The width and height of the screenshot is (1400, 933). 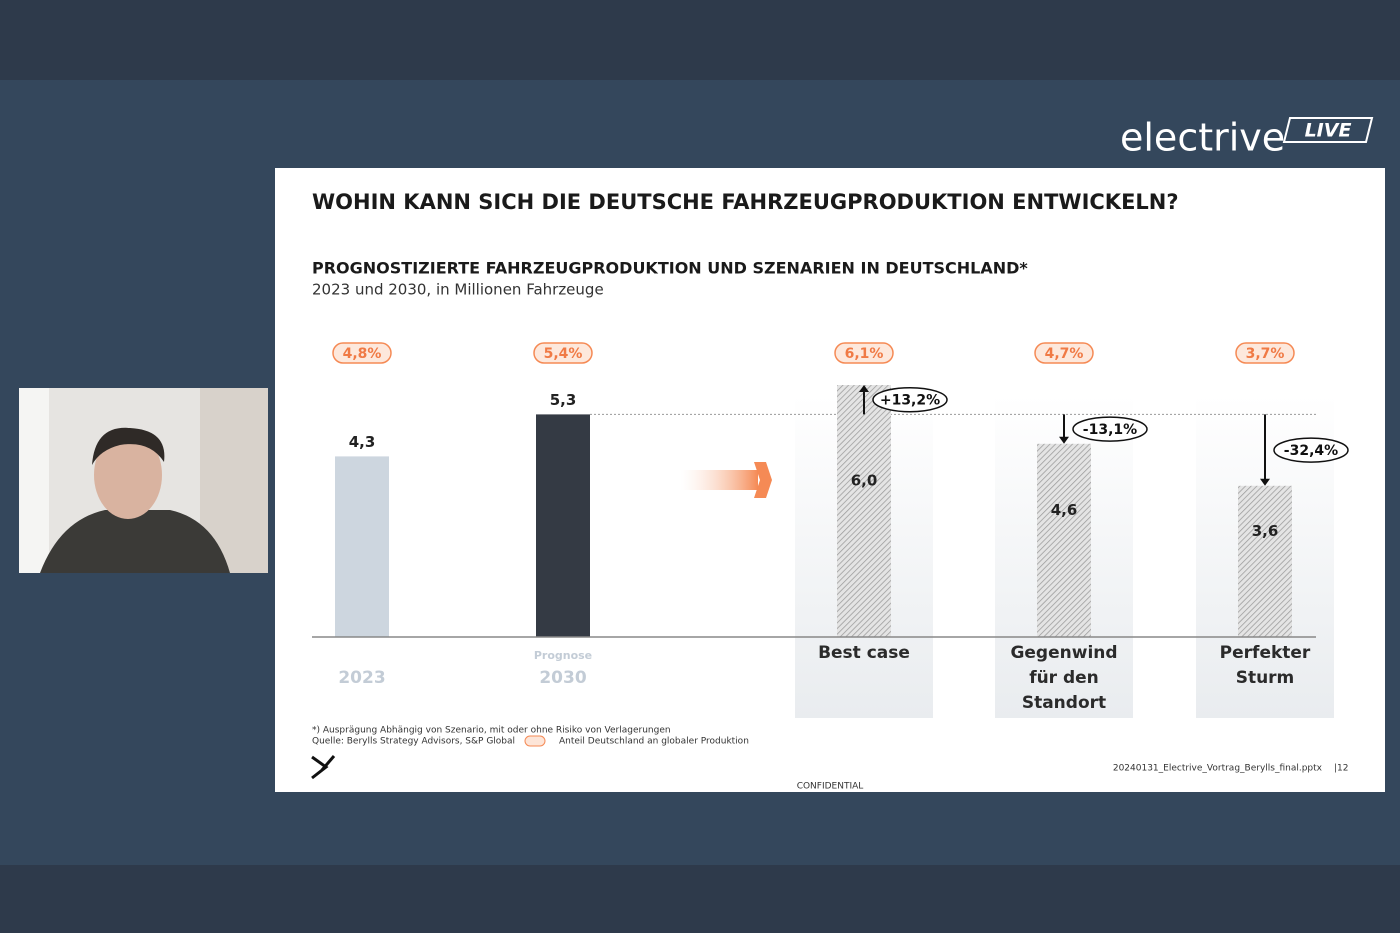 What do you see at coordinates (1064, 678) in the screenshot?
I see `category-label: Gegenwind für den Standort` at bounding box center [1064, 678].